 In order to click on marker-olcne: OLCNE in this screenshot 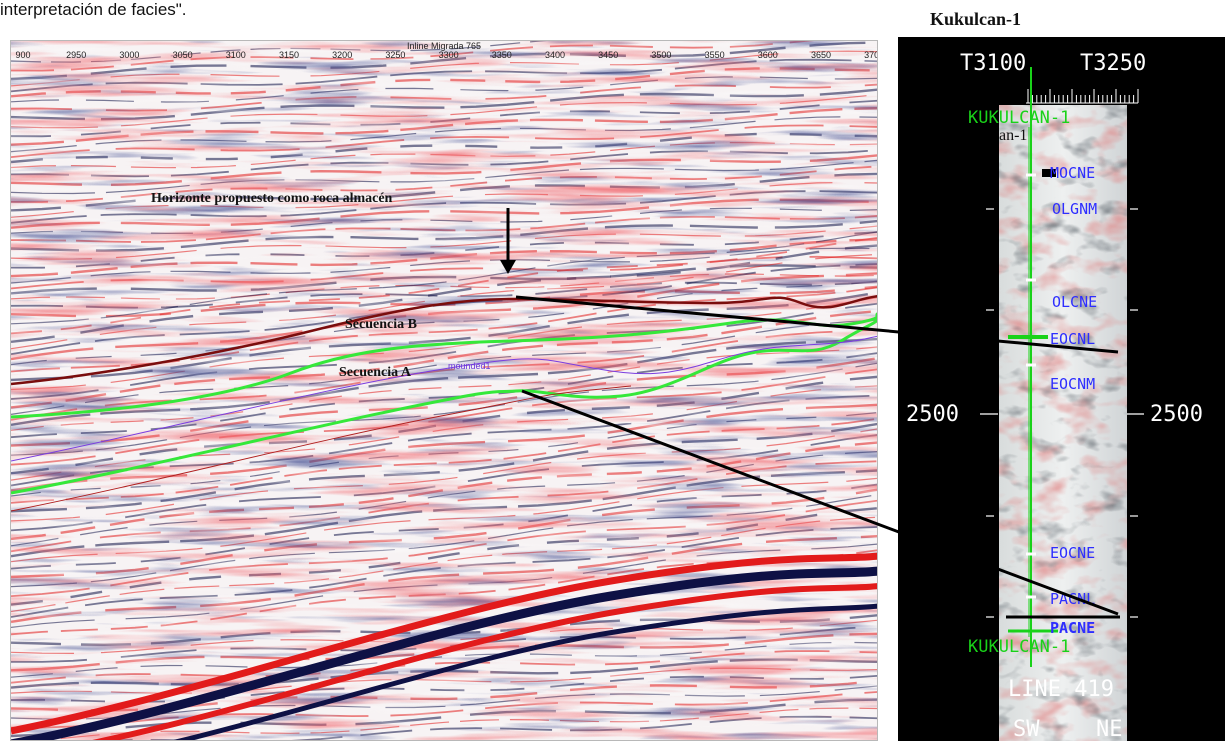, I will do `click(1075, 302)`.